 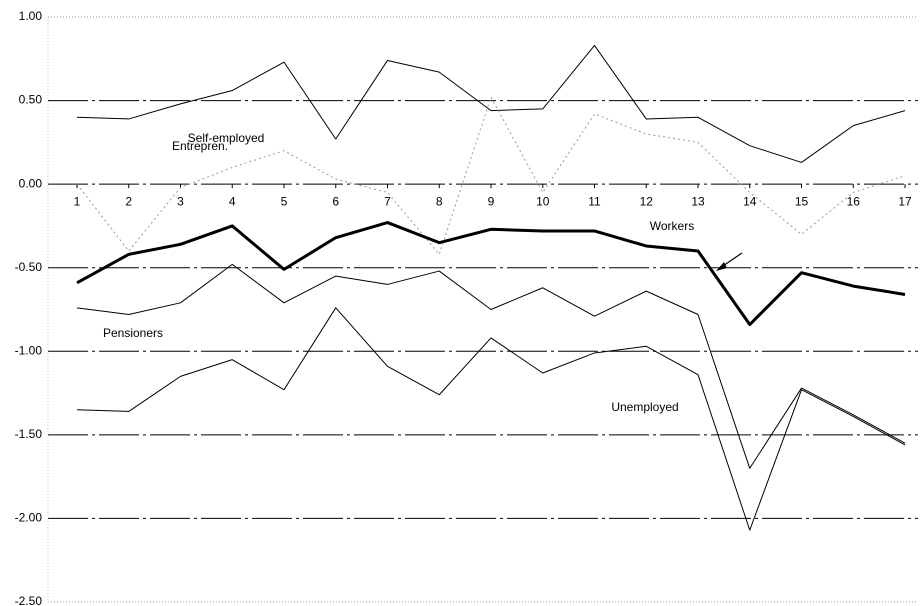 I want to click on y-tick-label: 1.00, so click(x=31, y=16).